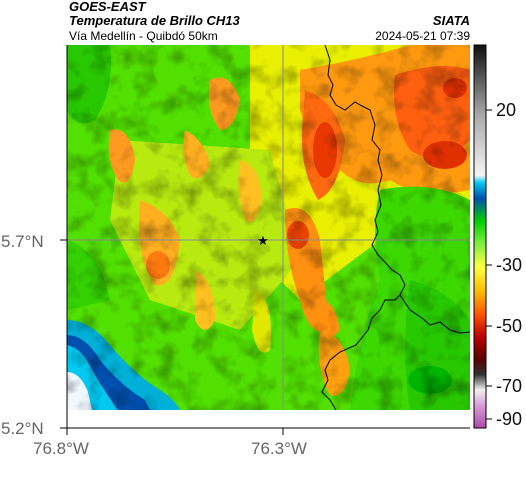  Describe the element at coordinates (61, 448) in the screenshot. I see `lon-label-76-8: 76.8°W` at that location.